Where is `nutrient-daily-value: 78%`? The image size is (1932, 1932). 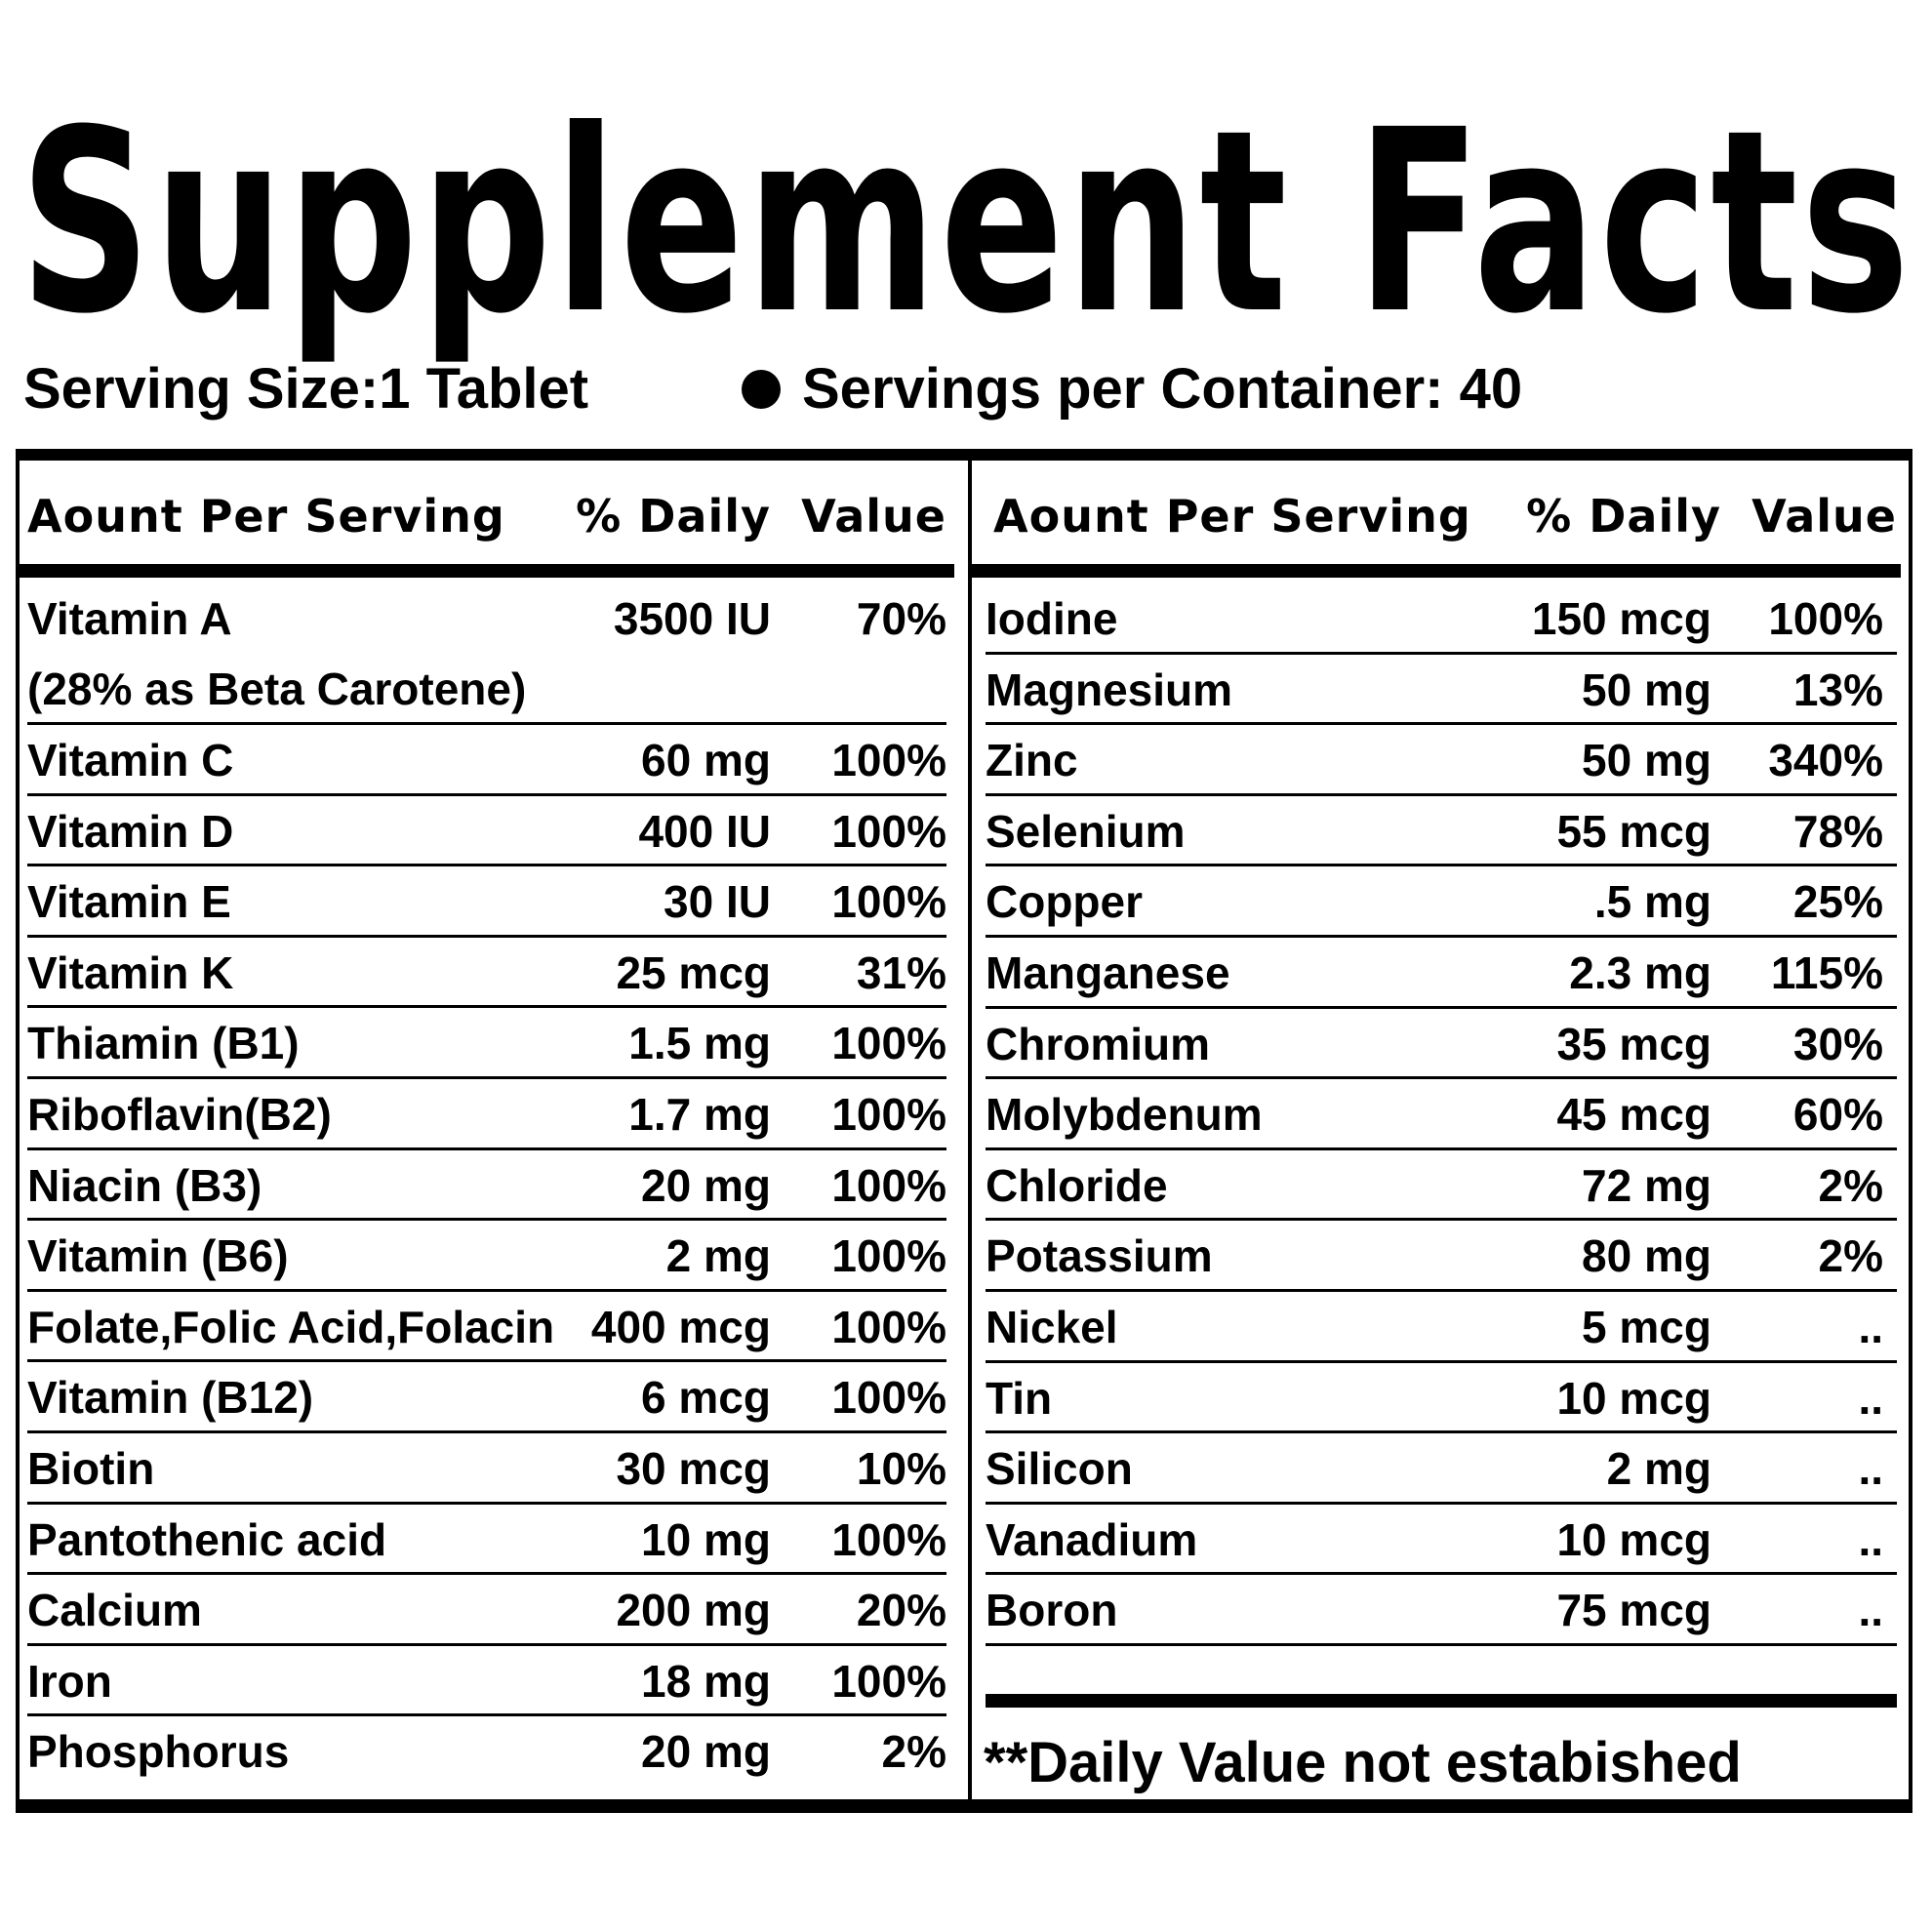
nutrient-daily-value: 78% is located at coordinates (1837, 831).